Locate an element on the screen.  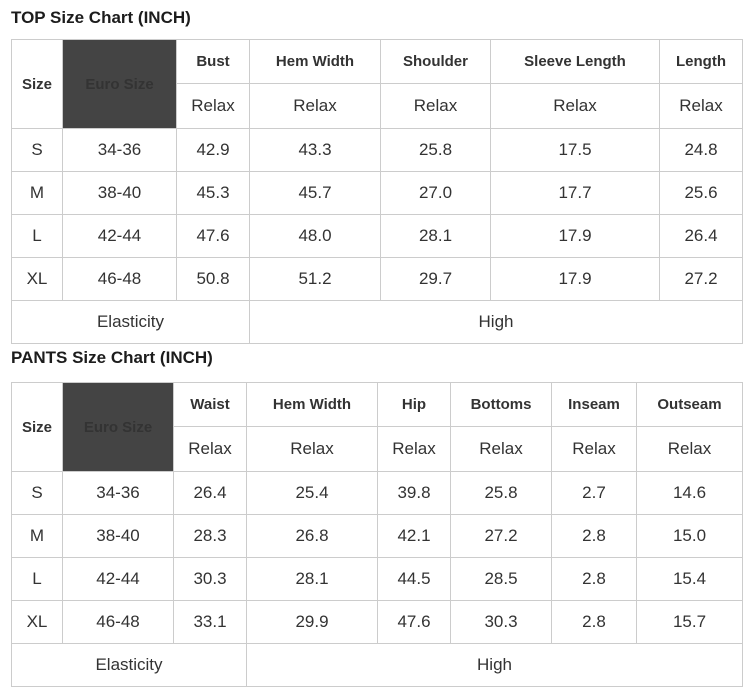
top-row-s: S 34-36 42.9 43.3 25.8 17.5 24.8 is located at coordinates (377, 150).